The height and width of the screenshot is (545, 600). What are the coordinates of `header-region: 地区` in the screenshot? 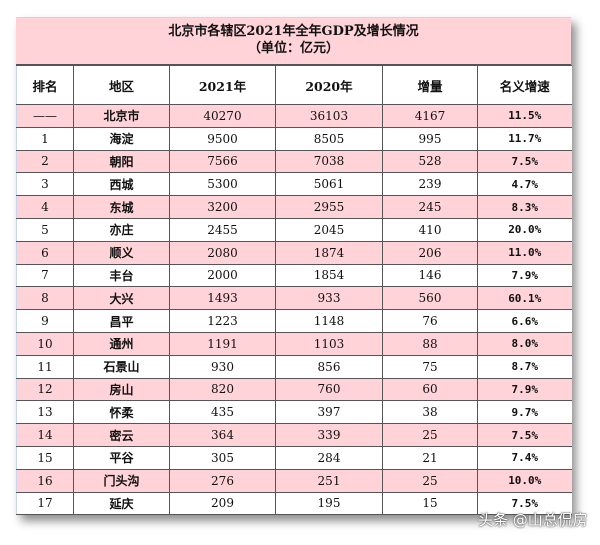 It's located at (121, 85).